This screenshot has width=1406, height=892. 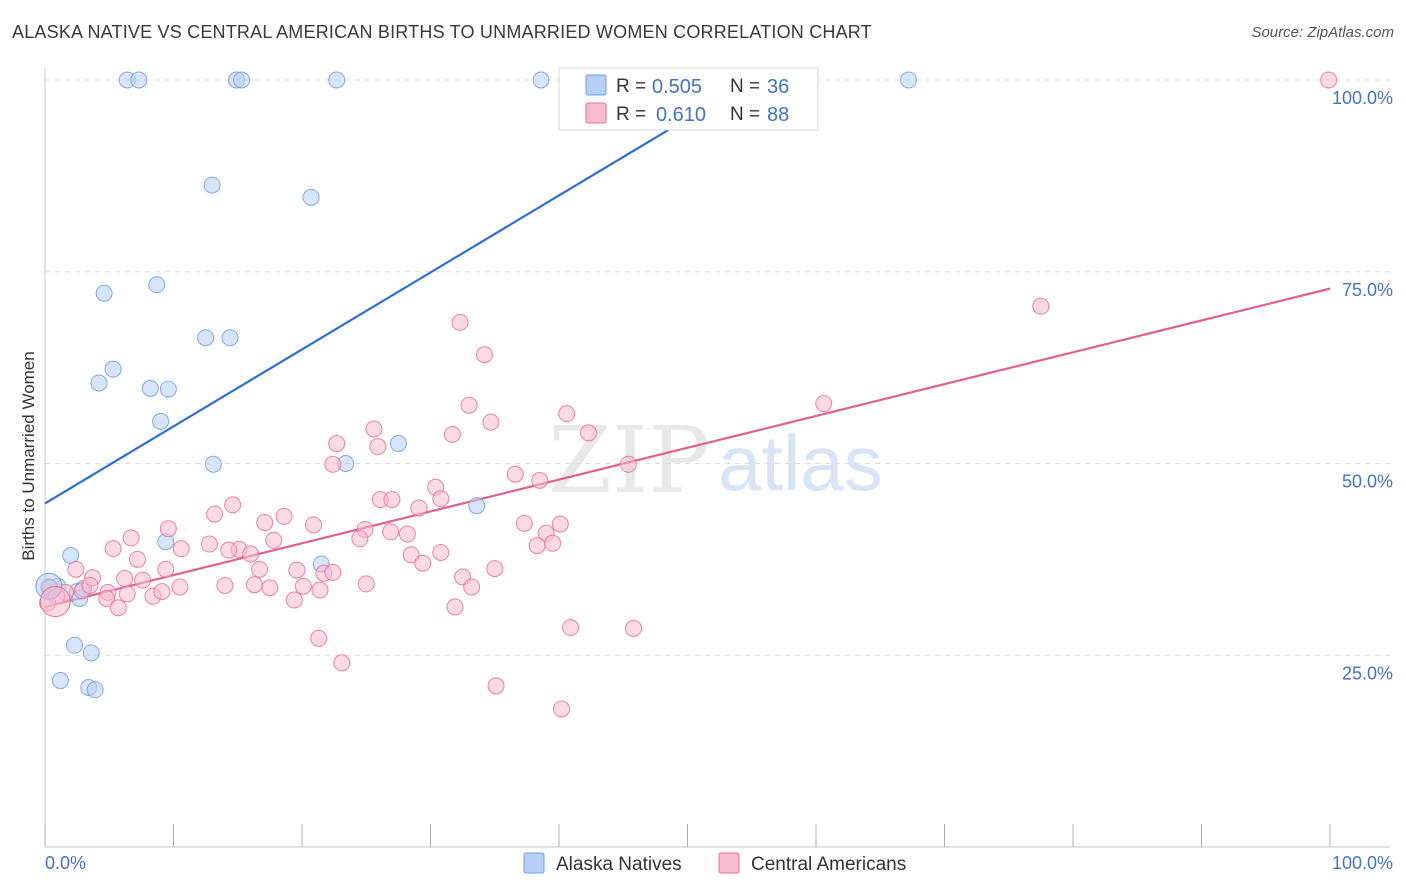 I want to click on legend-swatch-alaska, so click(x=596, y=85).